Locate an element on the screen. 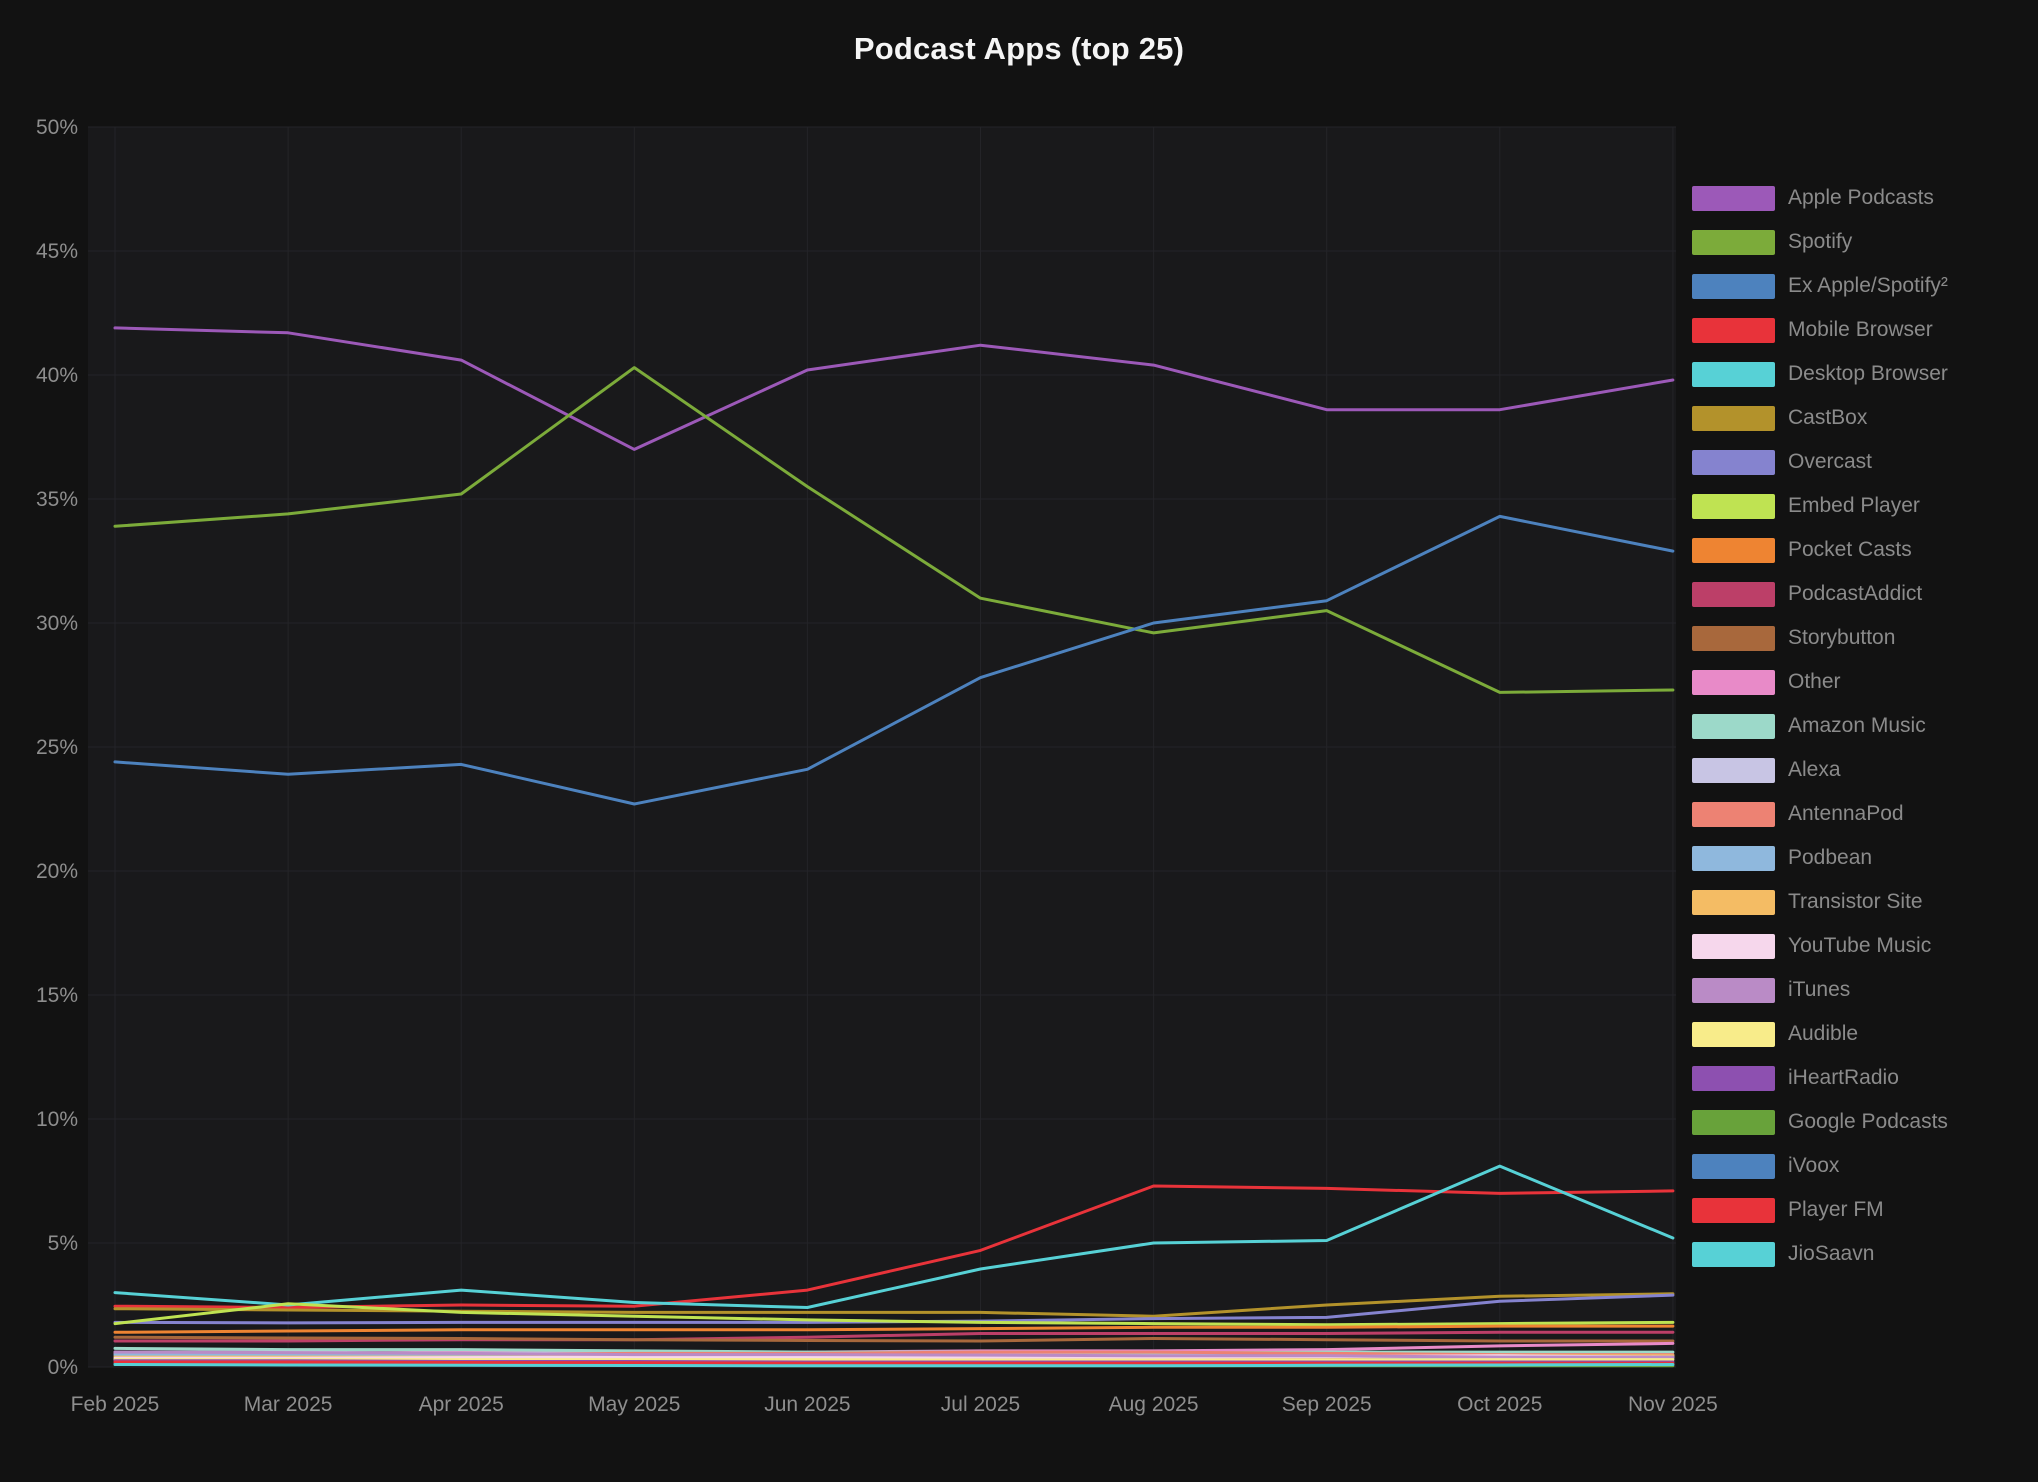 The height and width of the screenshot is (1482, 2038). legend-label: Audible is located at coordinates (1823, 1033).